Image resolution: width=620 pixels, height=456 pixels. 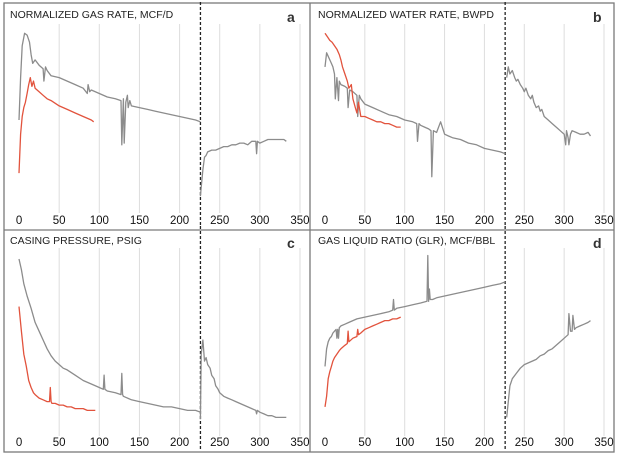 I want to click on panel-d-series-red, so click(x=362, y=361).